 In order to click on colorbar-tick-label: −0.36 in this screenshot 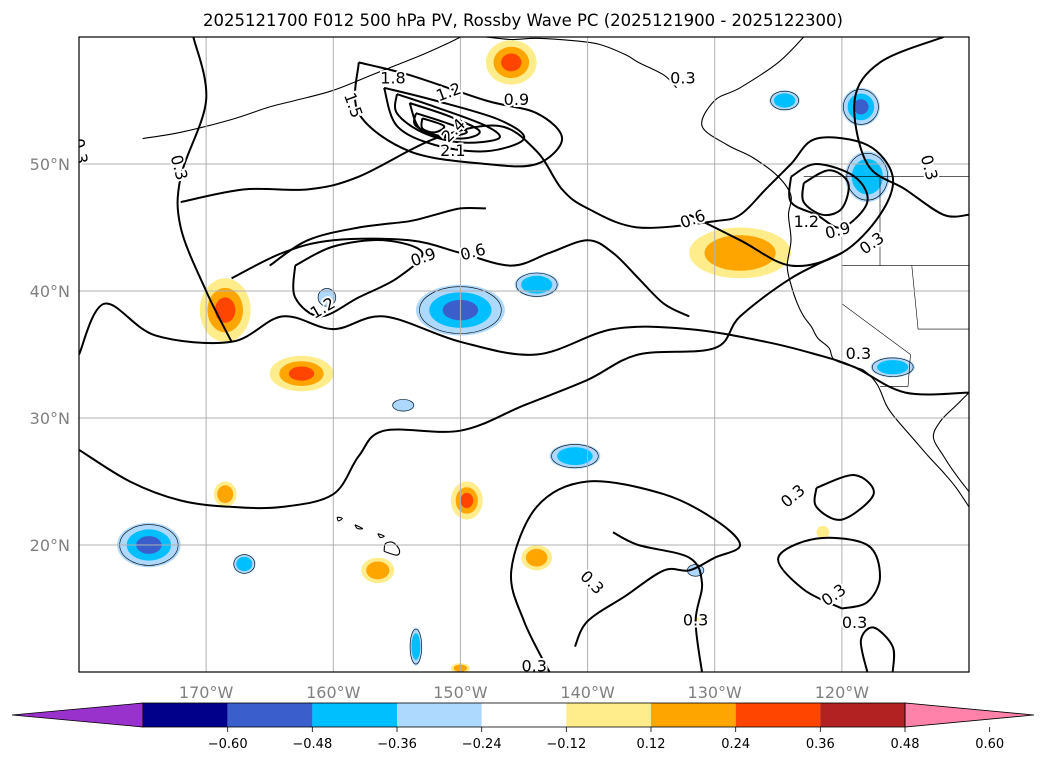, I will do `click(397, 744)`.